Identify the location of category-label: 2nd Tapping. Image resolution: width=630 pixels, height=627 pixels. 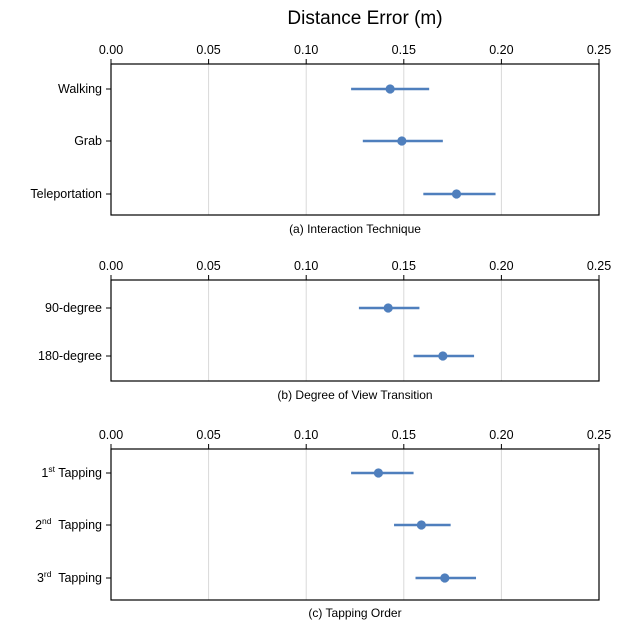
(68, 524).